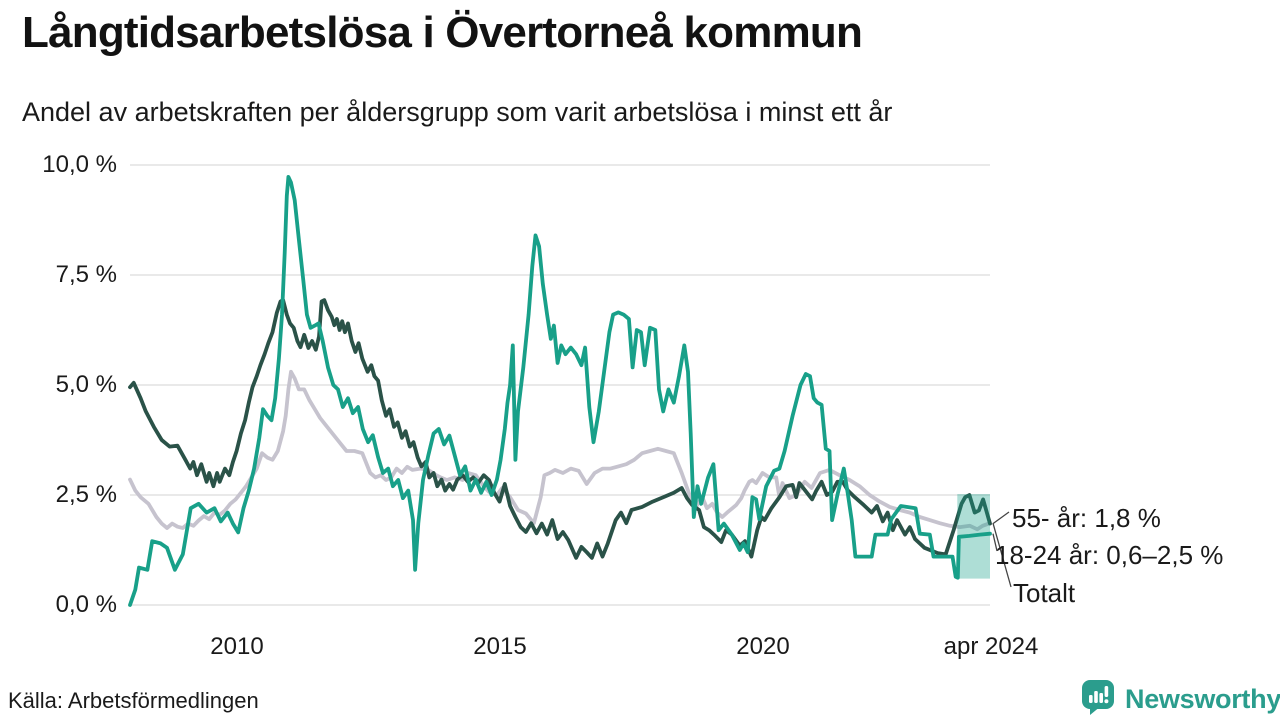 The height and width of the screenshot is (720, 1280). Describe the element at coordinates (1202, 699) in the screenshot. I see `newsworthy-wordmark: Newsworthy` at that location.